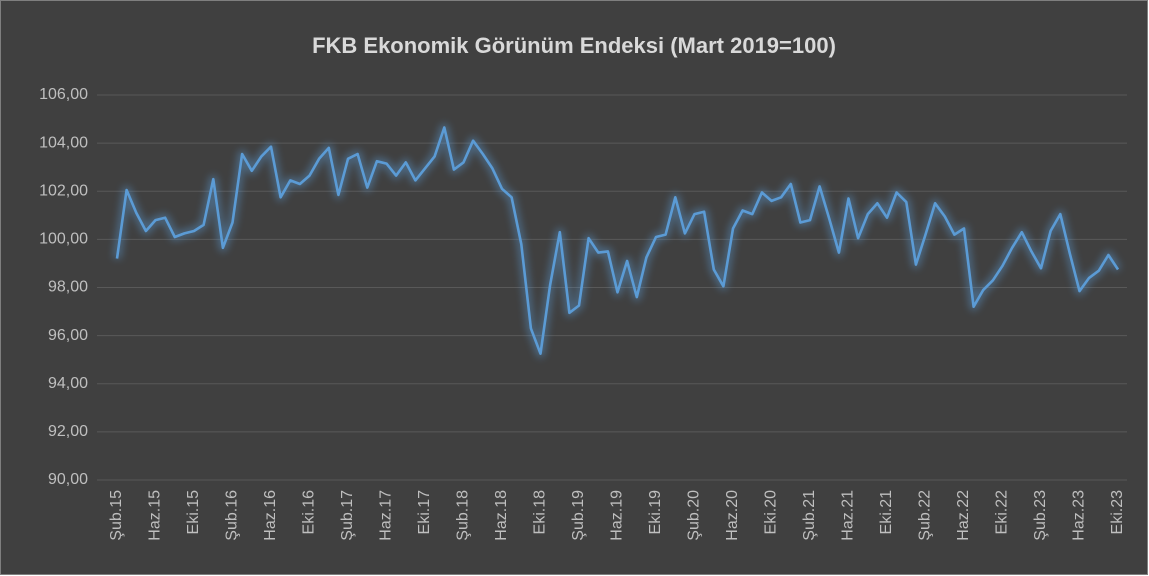 The height and width of the screenshot is (576, 1149). Describe the element at coordinates (68, 479) in the screenshot. I see `y-tick-label: 90,00` at that location.